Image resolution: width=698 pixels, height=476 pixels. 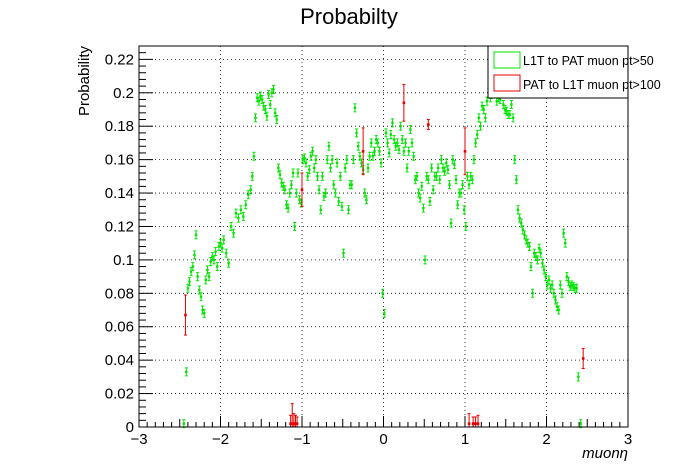 What do you see at coordinates (220, 439) in the screenshot?
I see `x-tick-label: −2` at bounding box center [220, 439].